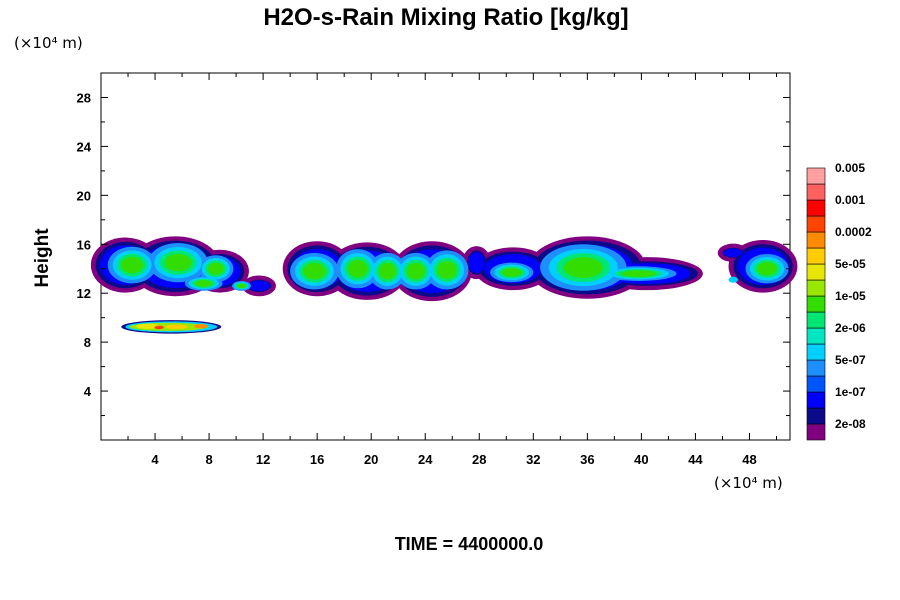  I want to click on colorbar-label: 2e-06, so click(850, 328).